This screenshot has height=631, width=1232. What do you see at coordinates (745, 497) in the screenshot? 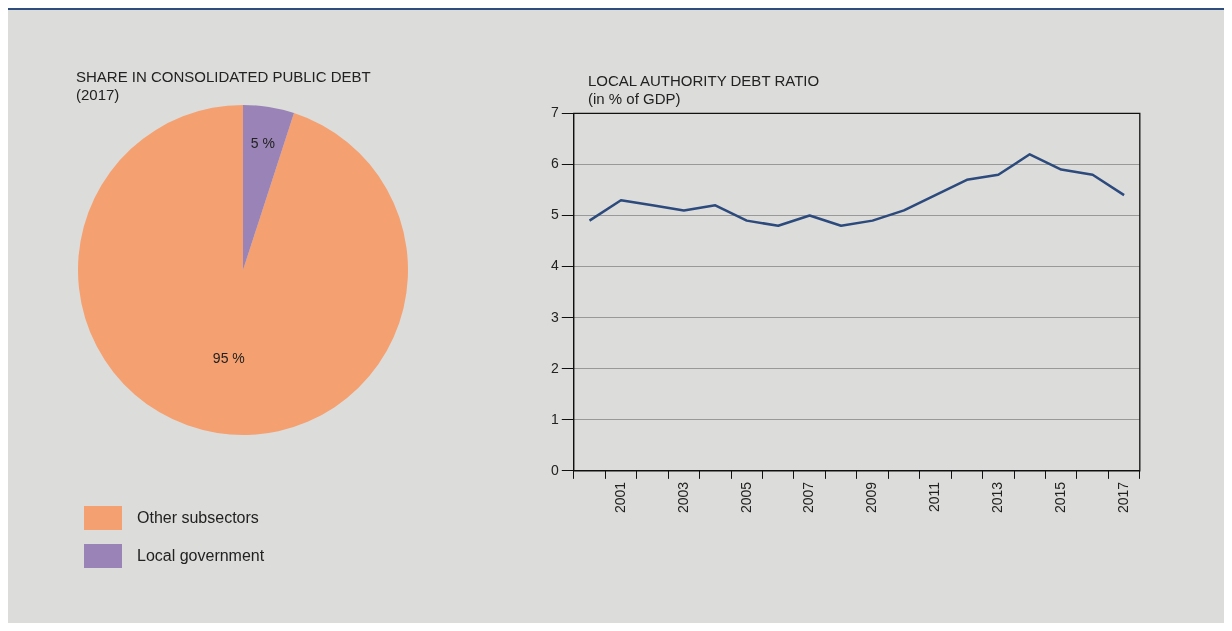
I see `x-tick-label: 2005` at bounding box center [745, 497].